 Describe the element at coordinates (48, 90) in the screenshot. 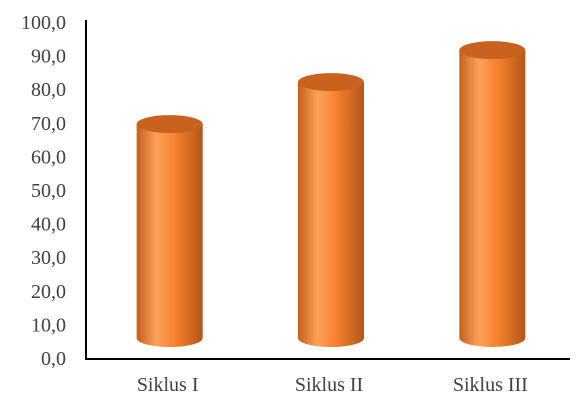

I see `y-tick-label: 80,0` at that location.